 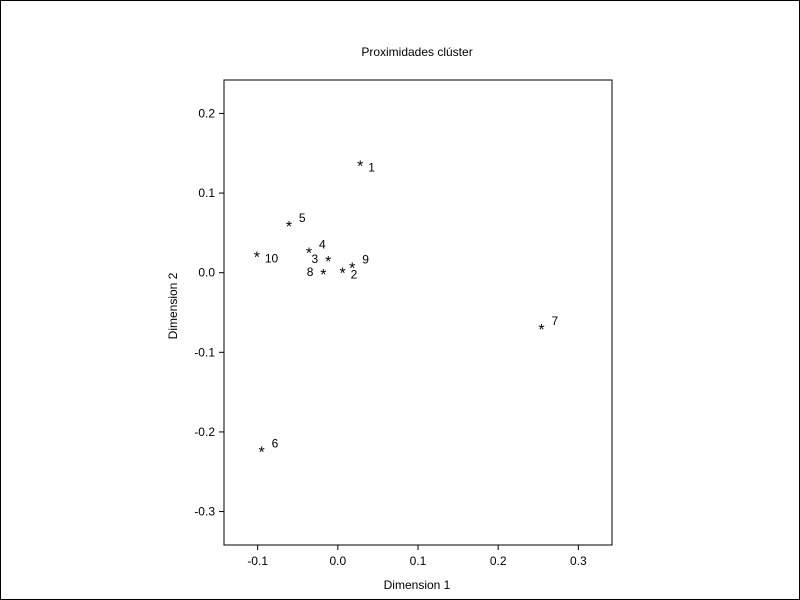 What do you see at coordinates (371, 168) in the screenshot?
I see `point-label: 1` at bounding box center [371, 168].